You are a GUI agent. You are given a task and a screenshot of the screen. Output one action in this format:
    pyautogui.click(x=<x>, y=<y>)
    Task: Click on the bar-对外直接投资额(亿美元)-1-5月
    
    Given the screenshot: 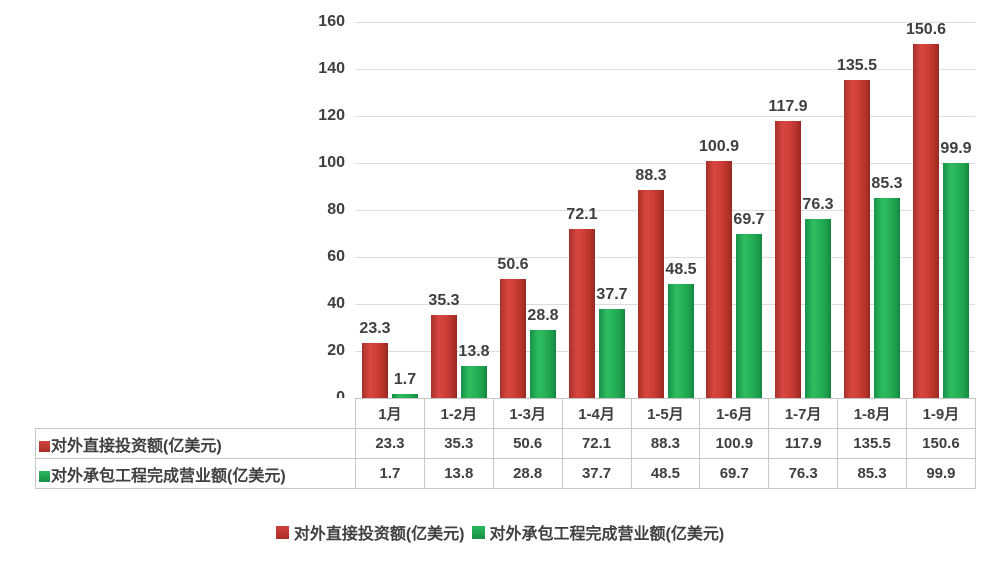 What is the action you would take?
    pyautogui.click(x=651, y=294)
    